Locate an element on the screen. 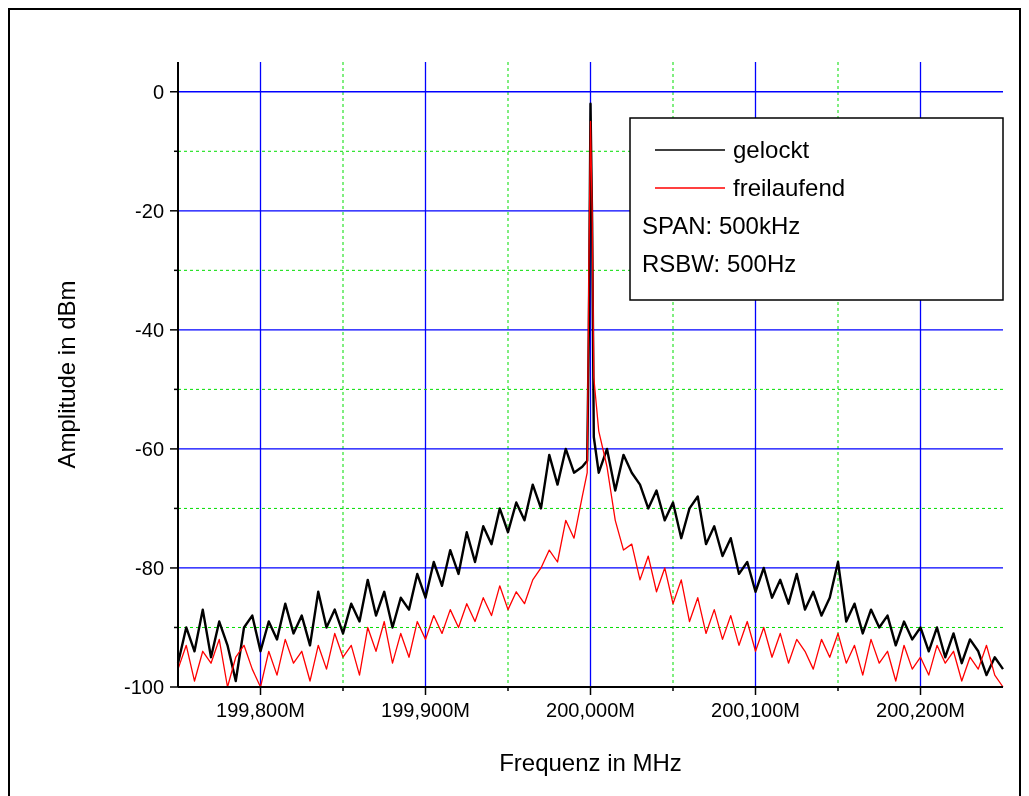  y-tick-label: -80 is located at coordinates (149, 567).